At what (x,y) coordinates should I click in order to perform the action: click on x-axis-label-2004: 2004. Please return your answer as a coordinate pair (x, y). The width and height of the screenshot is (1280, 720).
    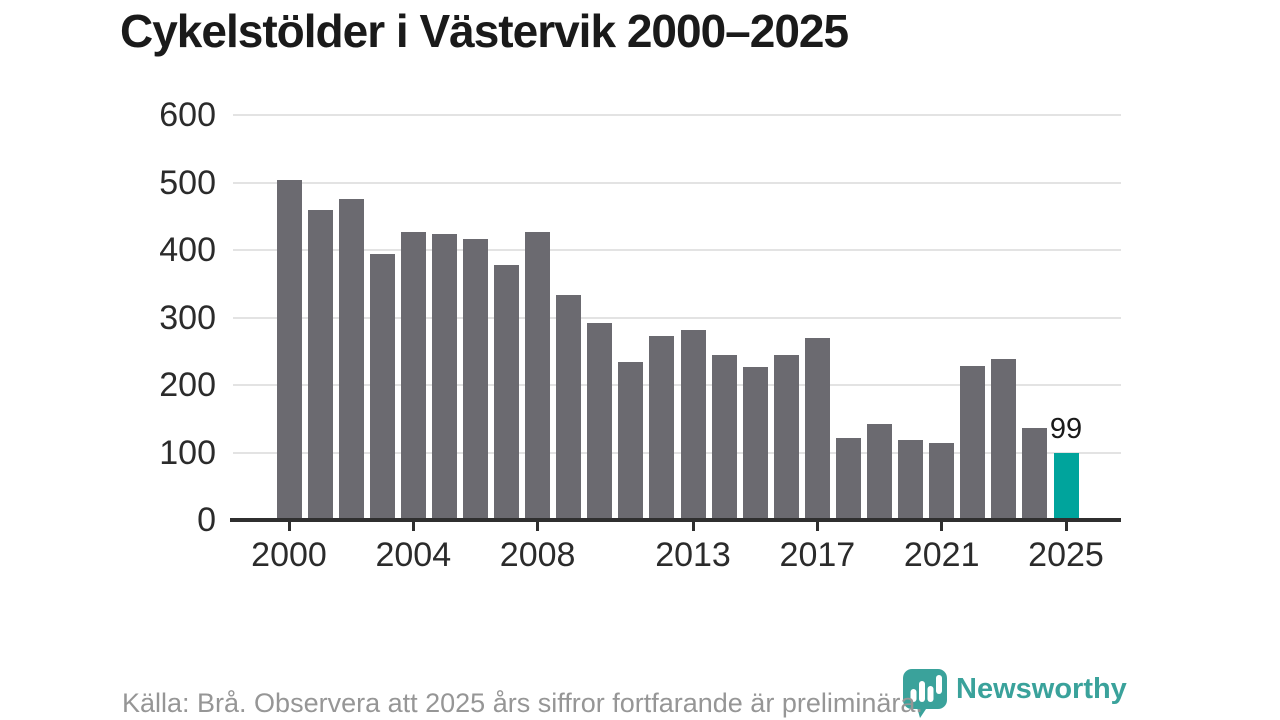
    Looking at the image, I should click on (413, 555).